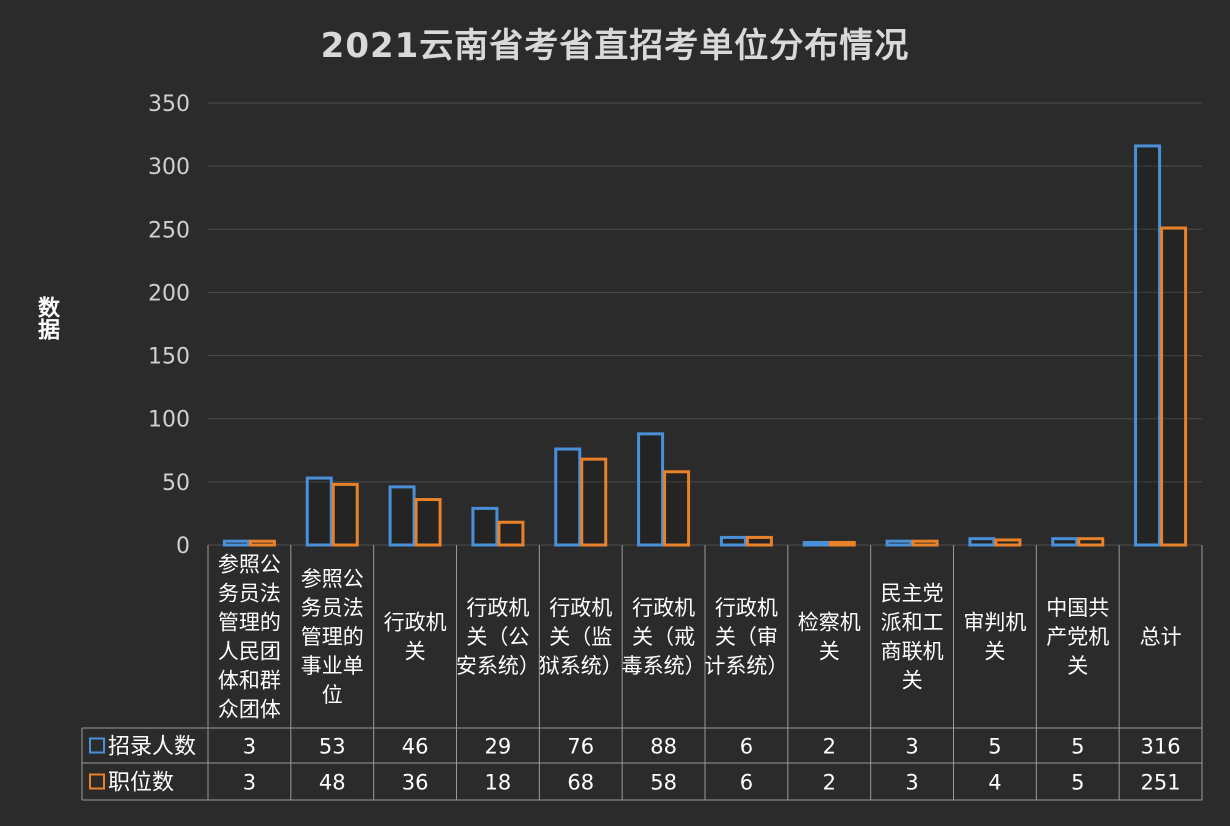 Image resolution: width=1230 pixels, height=826 pixels. What do you see at coordinates (46, 318) in the screenshot?
I see `y-axis-label: 数据` at bounding box center [46, 318].